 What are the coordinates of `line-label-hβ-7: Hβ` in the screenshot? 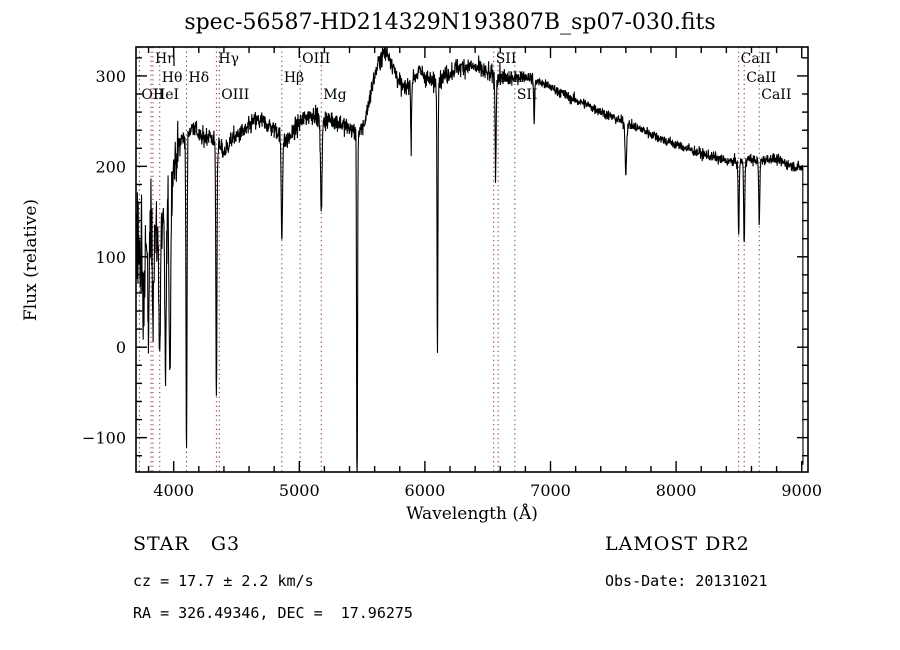 It's located at (294, 78).